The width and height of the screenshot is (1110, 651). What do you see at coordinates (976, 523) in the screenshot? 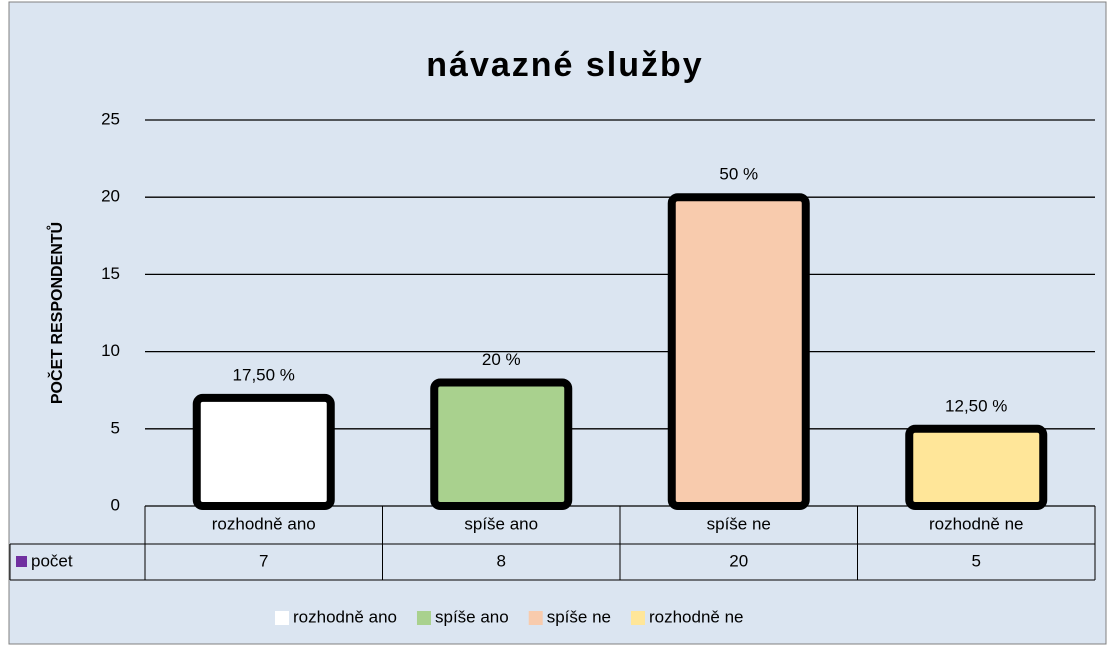
I see `x-tick-label: rozhodně ne` at bounding box center [976, 523].